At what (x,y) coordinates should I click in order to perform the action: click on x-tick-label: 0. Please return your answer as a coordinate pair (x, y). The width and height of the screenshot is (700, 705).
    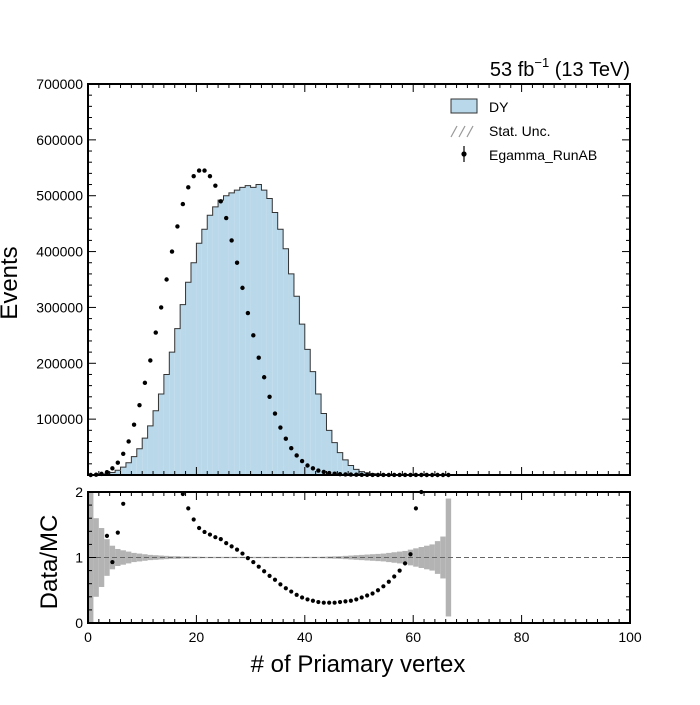
    Looking at the image, I should click on (88, 637).